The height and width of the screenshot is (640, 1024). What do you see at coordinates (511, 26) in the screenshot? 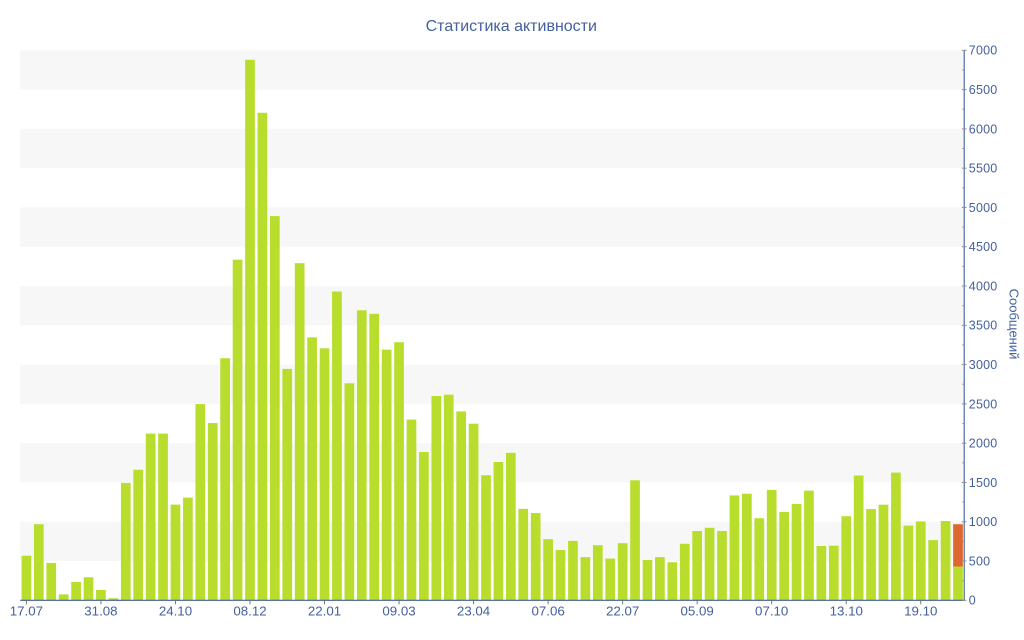
I see `svg-text: Статистика активности` at bounding box center [511, 26].